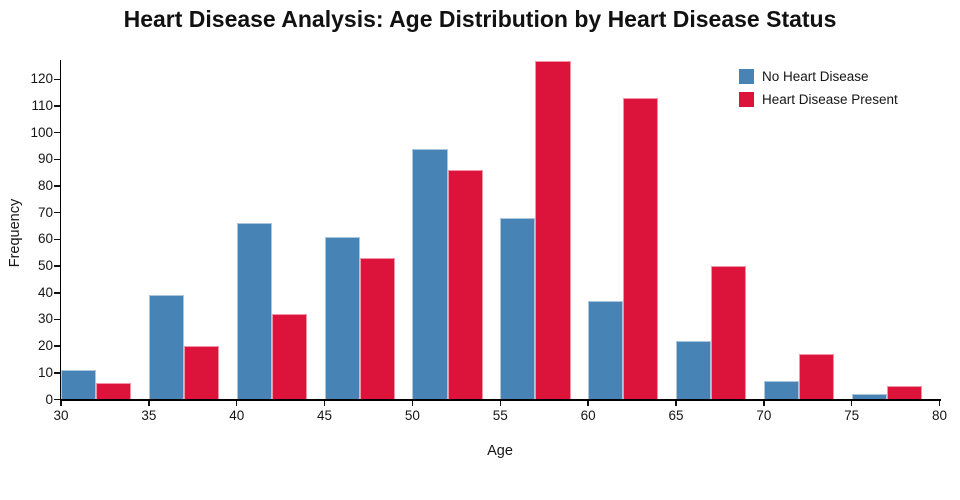 The height and width of the screenshot is (500, 960). Describe the element at coordinates (764, 415) in the screenshot. I see `x-tick-label: 70` at that location.